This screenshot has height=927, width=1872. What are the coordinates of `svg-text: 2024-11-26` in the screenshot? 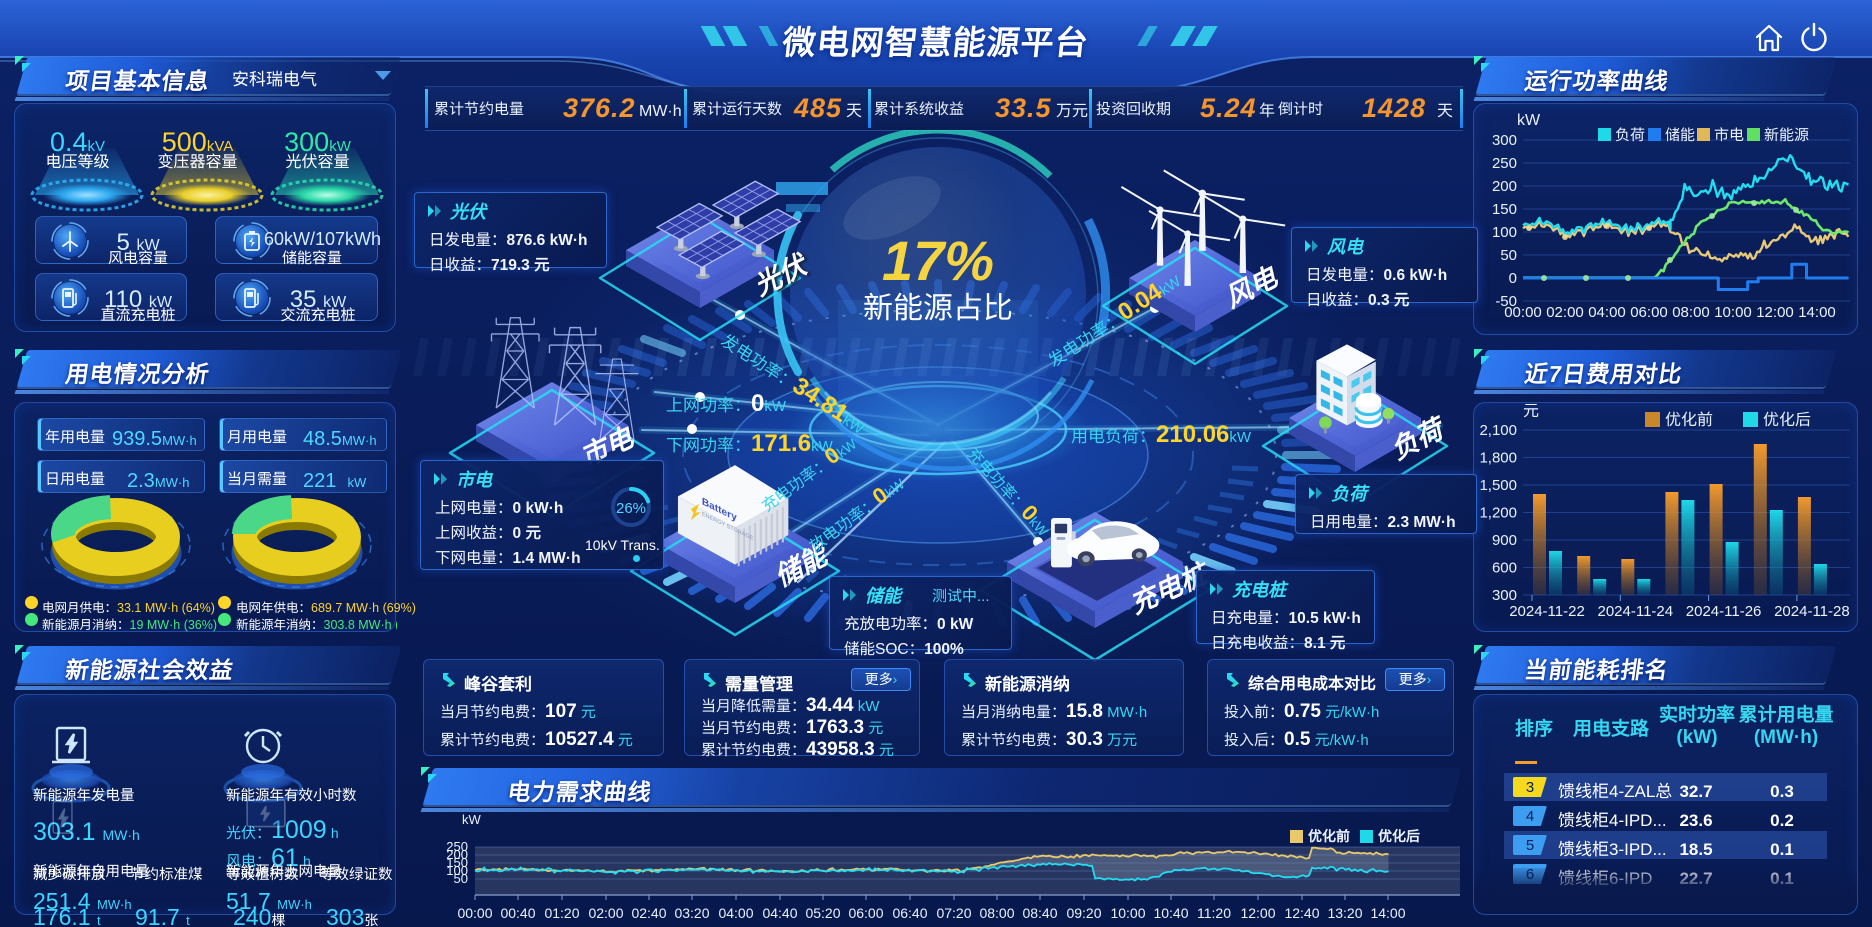 It's located at (1724, 610).